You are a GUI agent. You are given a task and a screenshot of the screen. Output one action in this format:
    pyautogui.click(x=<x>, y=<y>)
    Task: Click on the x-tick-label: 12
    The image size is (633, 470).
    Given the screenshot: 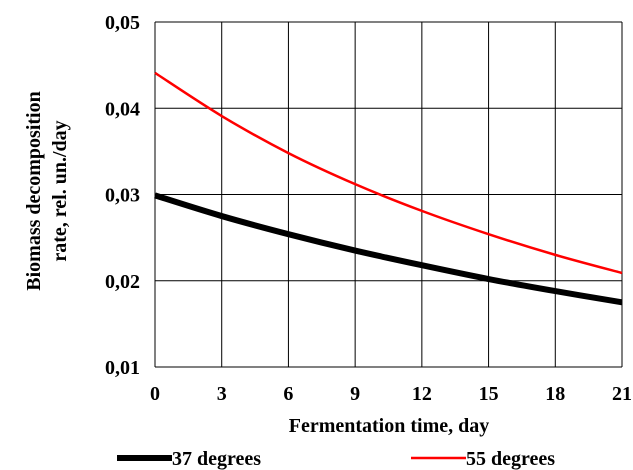 What is the action you would take?
    pyautogui.click(x=422, y=394)
    